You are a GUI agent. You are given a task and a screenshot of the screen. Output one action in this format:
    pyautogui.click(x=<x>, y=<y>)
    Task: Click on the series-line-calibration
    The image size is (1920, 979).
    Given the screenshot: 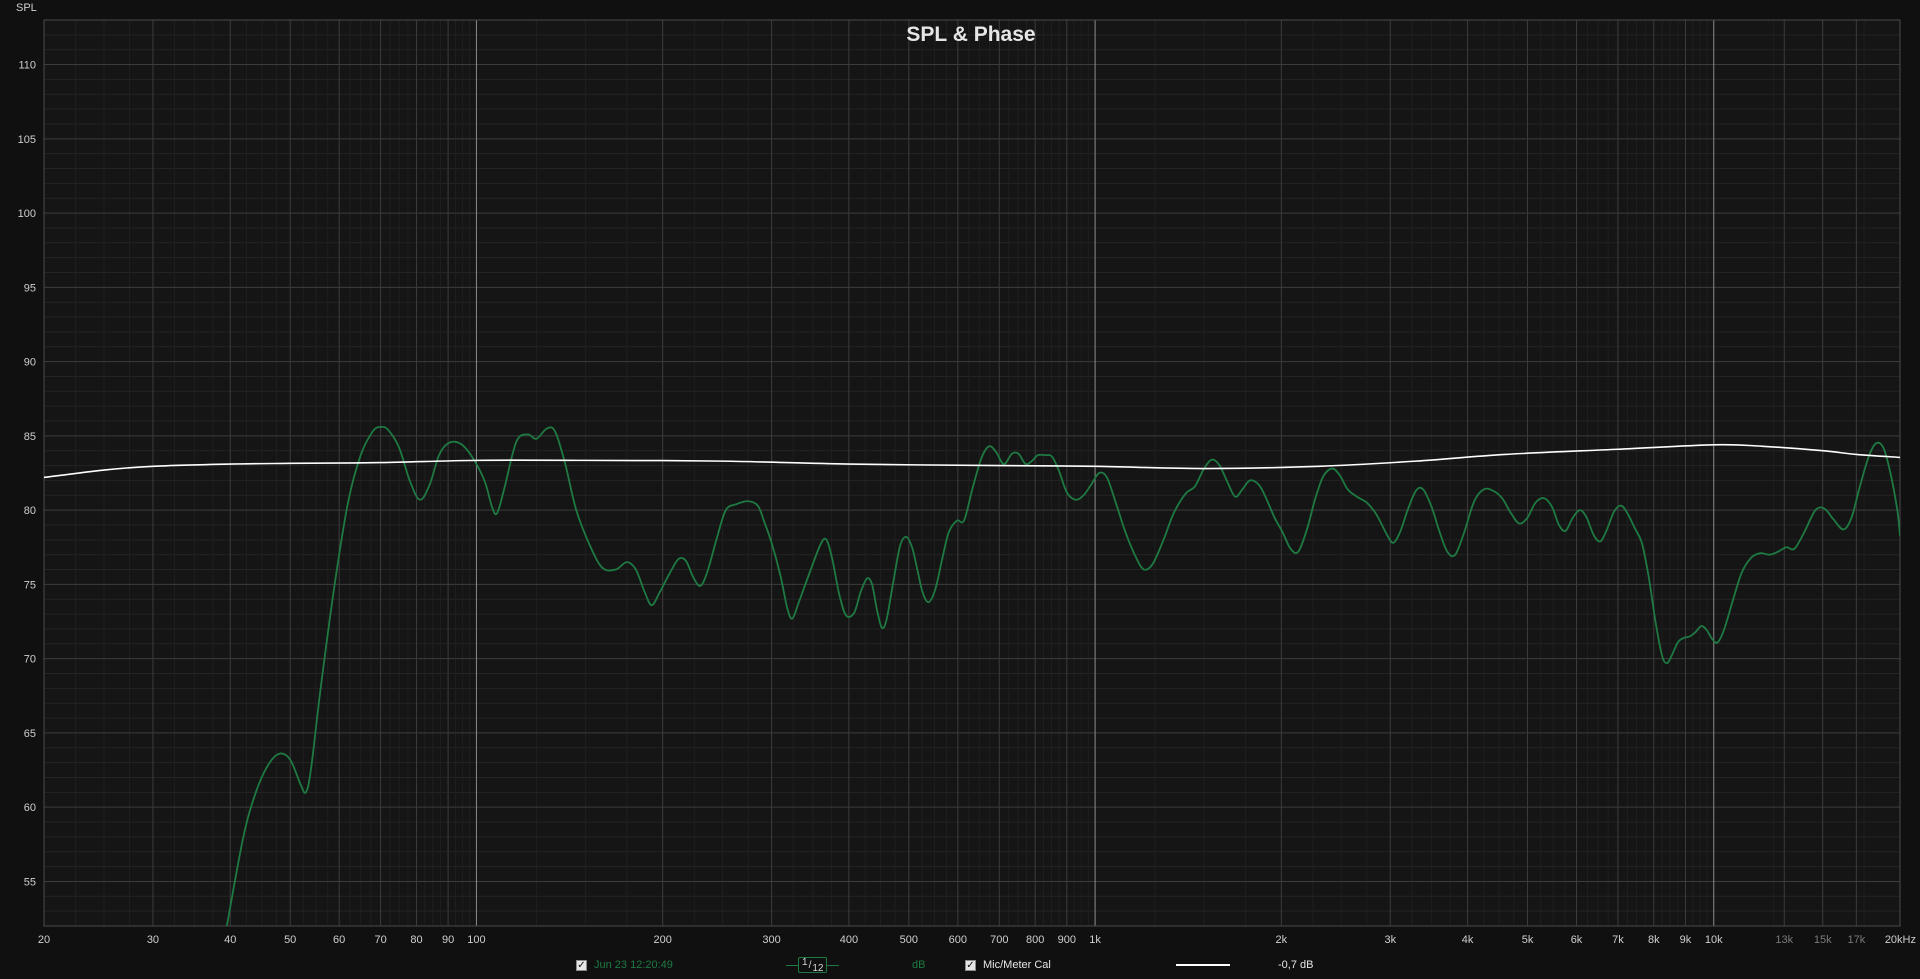 What is the action you would take?
    pyautogui.click(x=972, y=461)
    